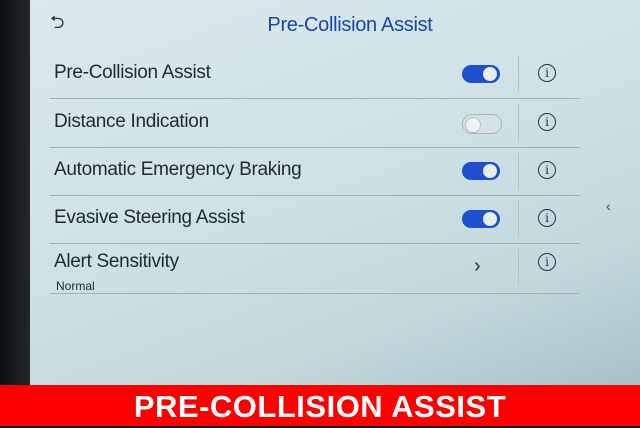 The height and width of the screenshot is (428, 640). Describe the element at coordinates (482, 124) in the screenshot. I see `distance-indication-toggle` at that location.